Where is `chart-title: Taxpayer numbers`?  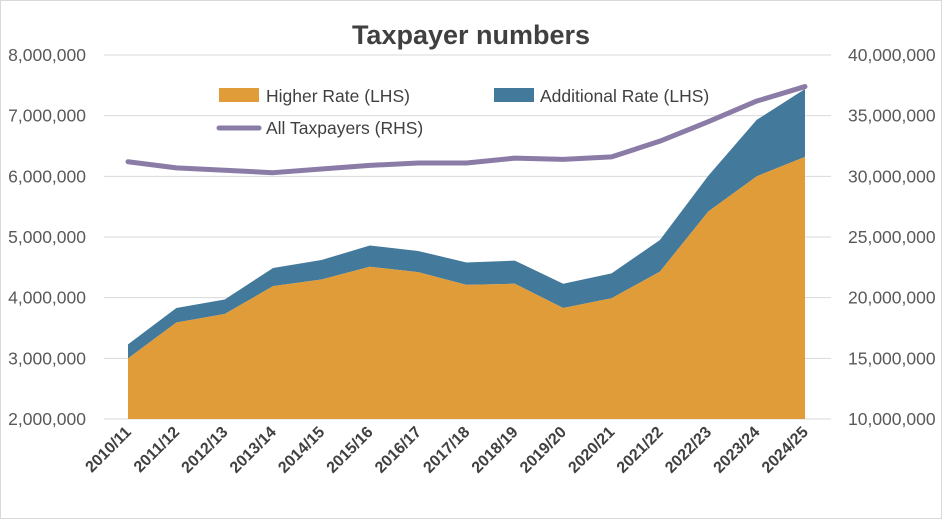
chart-title: Taxpayer numbers is located at coordinates (471, 35).